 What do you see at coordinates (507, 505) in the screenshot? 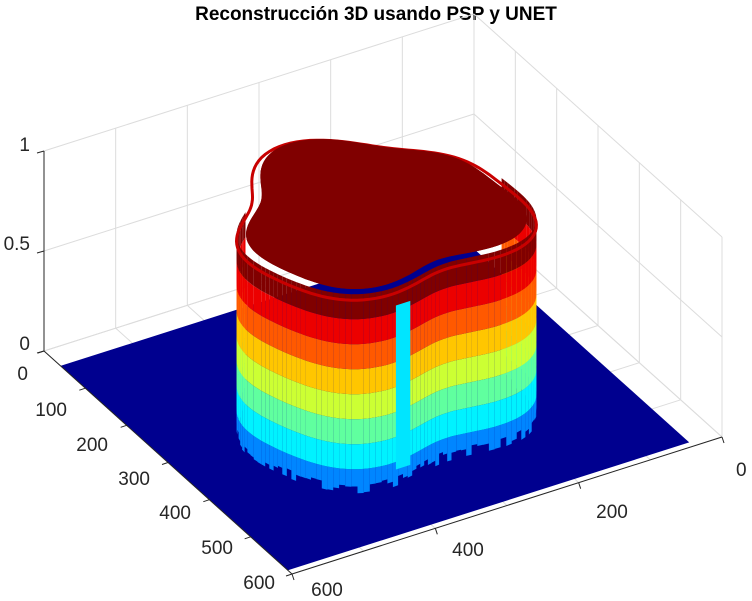
I see `x-axis-line` at bounding box center [507, 505].